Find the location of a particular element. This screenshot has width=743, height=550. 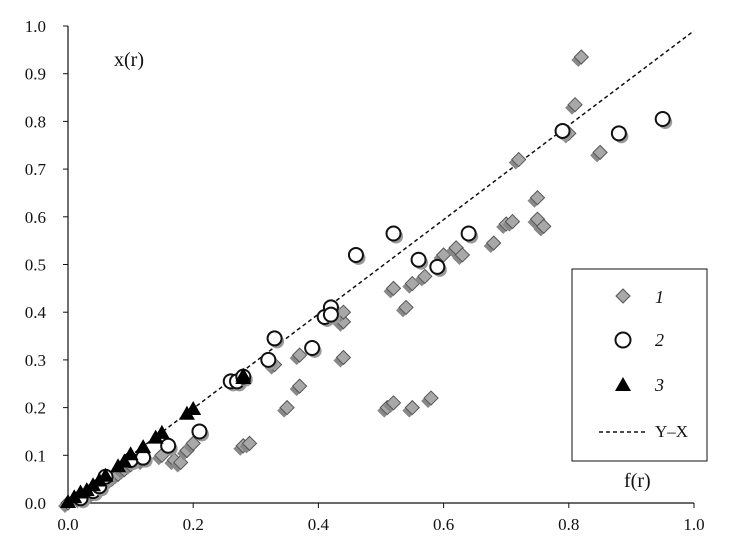

x-tick-label: 0.2 is located at coordinates (193, 524).